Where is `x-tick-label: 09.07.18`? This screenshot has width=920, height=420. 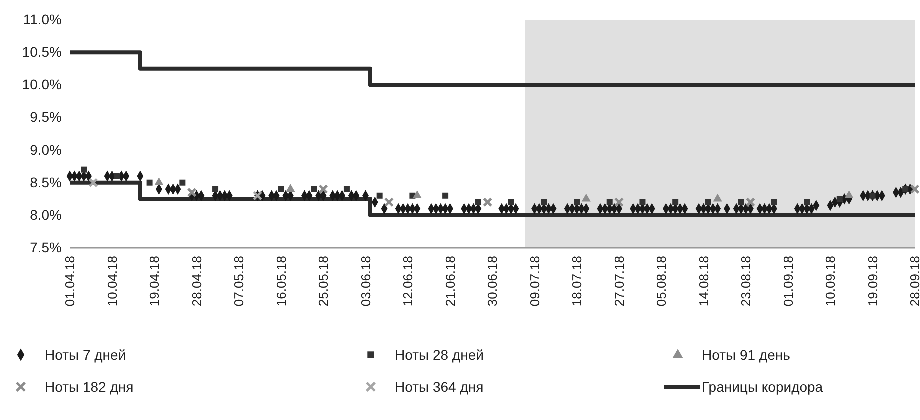
x-tick-label: 09.07.18 is located at coordinates (534, 281).